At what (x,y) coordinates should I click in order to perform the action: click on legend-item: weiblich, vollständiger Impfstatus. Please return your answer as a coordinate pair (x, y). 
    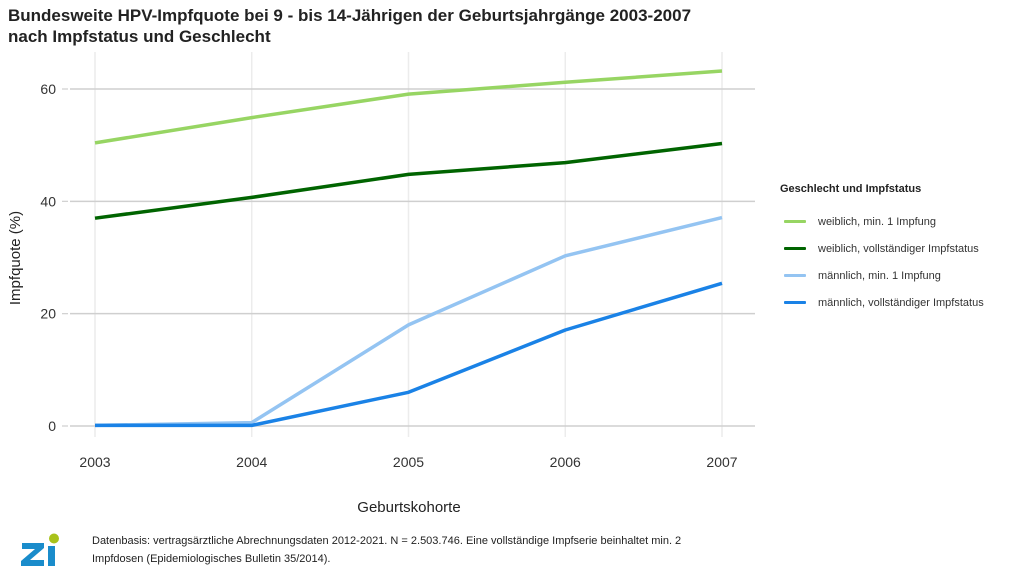
    Looking at the image, I should click on (882, 248).